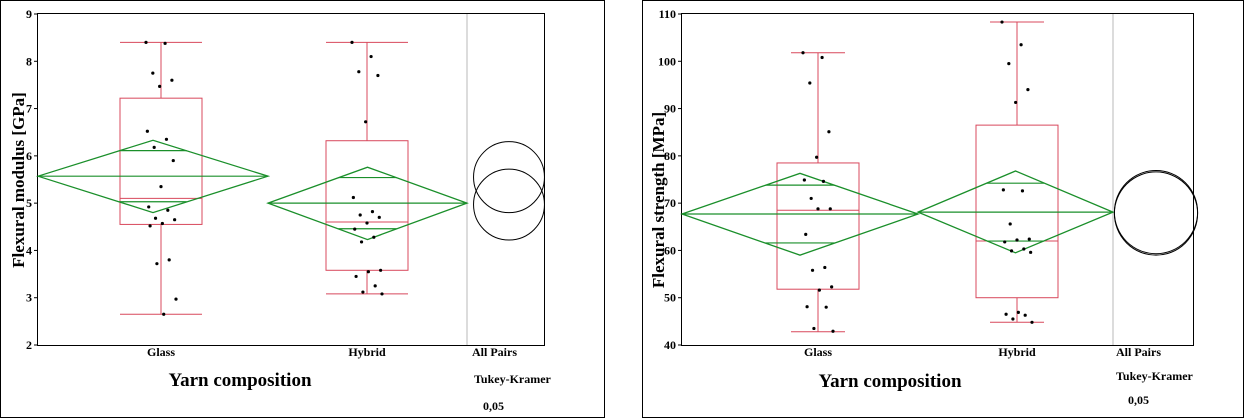 This screenshot has height=418, width=1245. Describe the element at coordinates (667, 14) in the screenshot. I see `y-tick-label: 110` at that location.